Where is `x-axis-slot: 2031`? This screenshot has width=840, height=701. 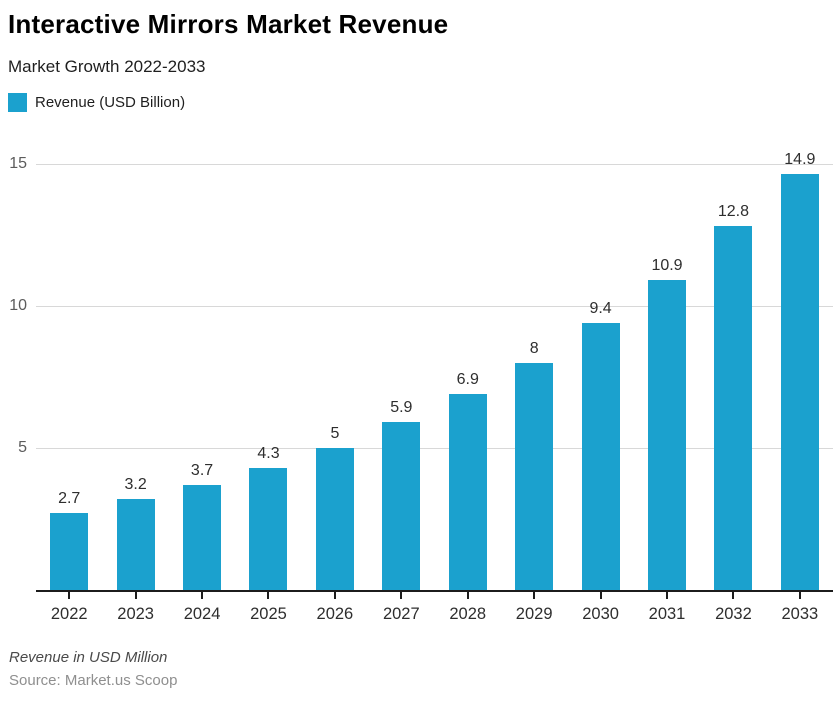
x-axis-slot: 2031 is located at coordinates (667, 608).